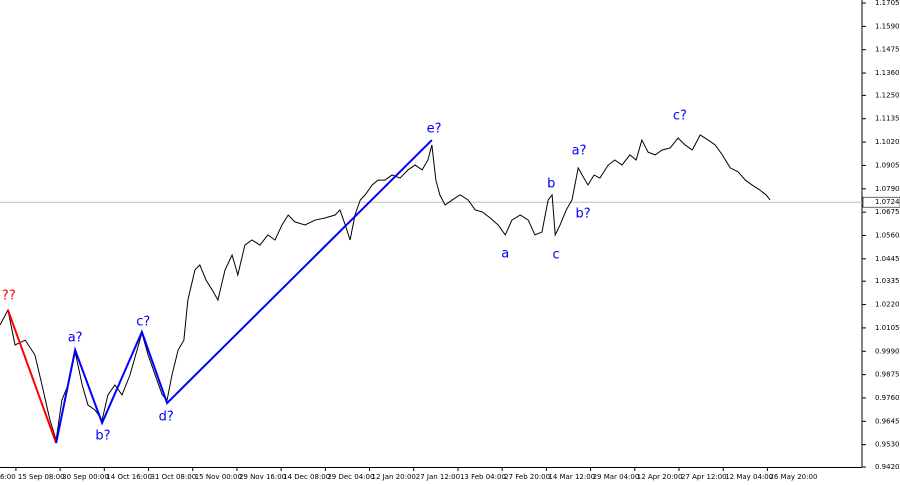  Describe the element at coordinates (174, 477) in the screenshot. I see `x-tick-label: 31 Oct 08:00` at that location.